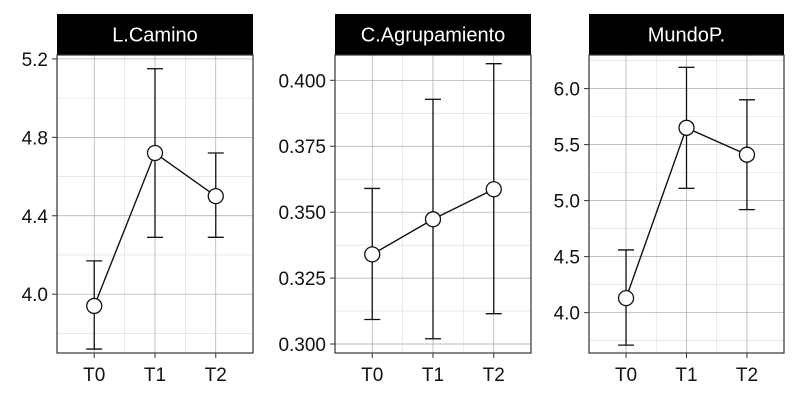 Image resolution: width=800 pixels, height=400 pixels. I want to click on y-tick-label: 0.375, so click(302, 147).